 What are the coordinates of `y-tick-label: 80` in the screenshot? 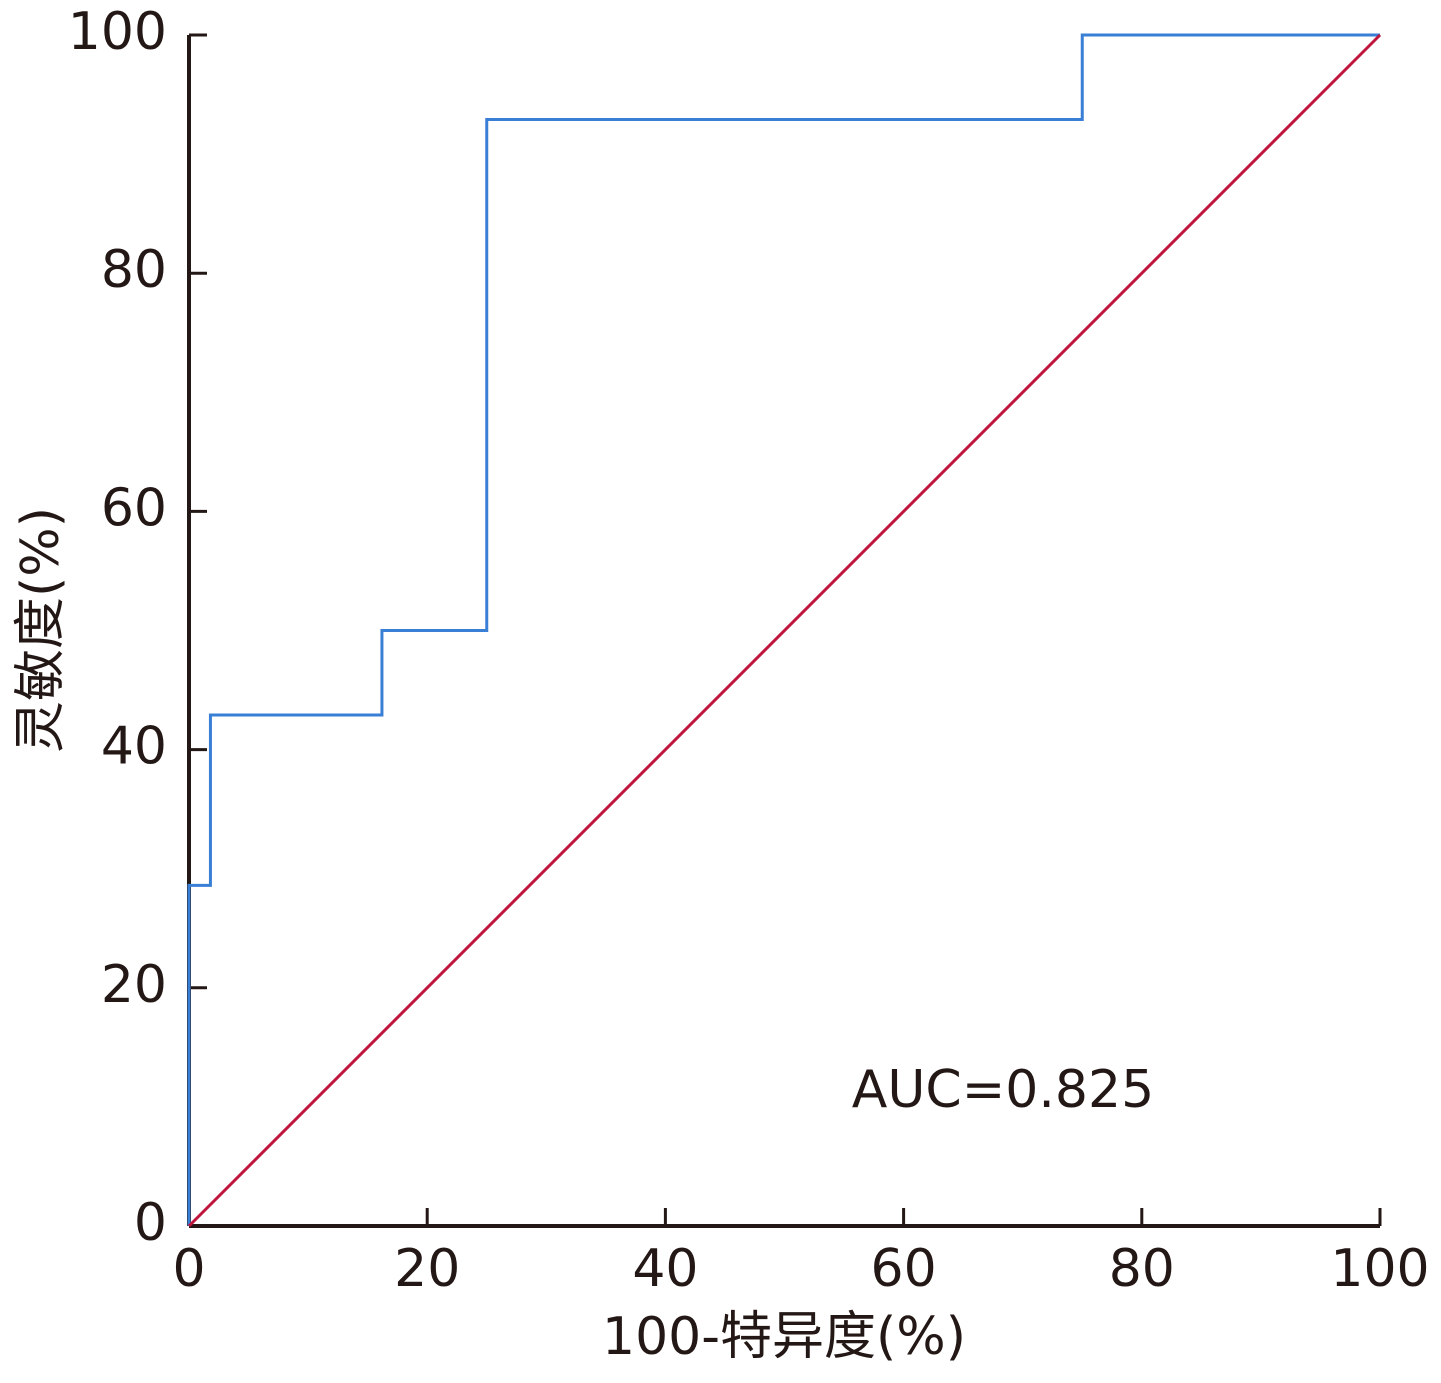 It's located at (134, 270).